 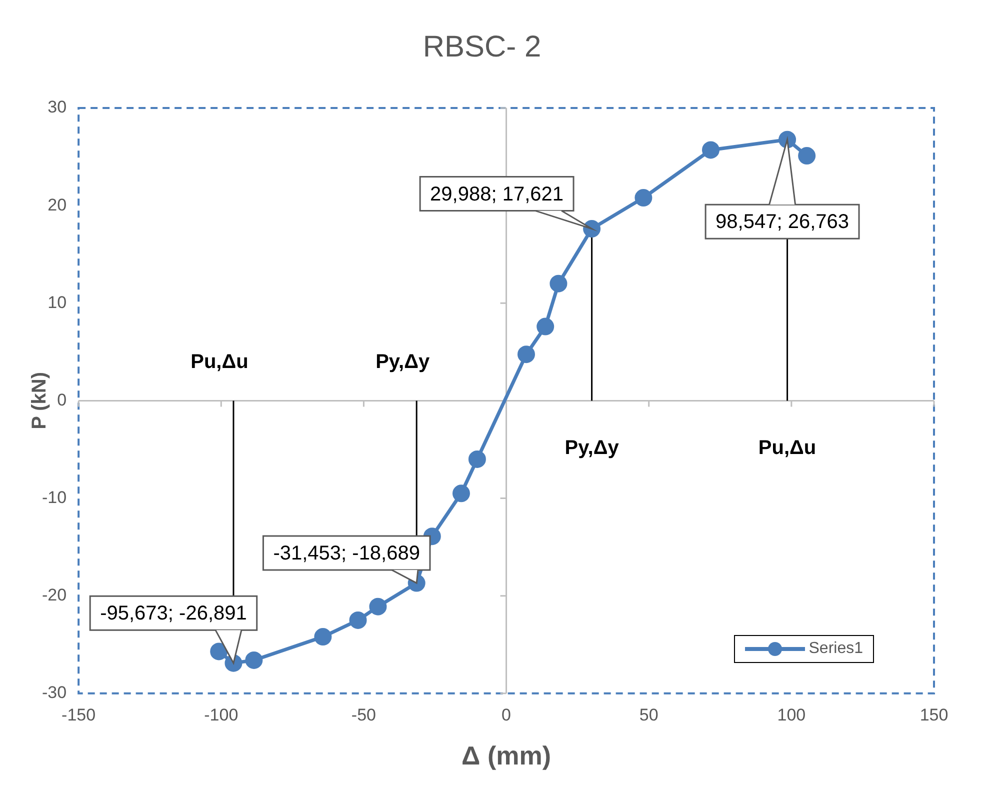 I want to click on x-tick-label: -50, so click(x=363, y=714).